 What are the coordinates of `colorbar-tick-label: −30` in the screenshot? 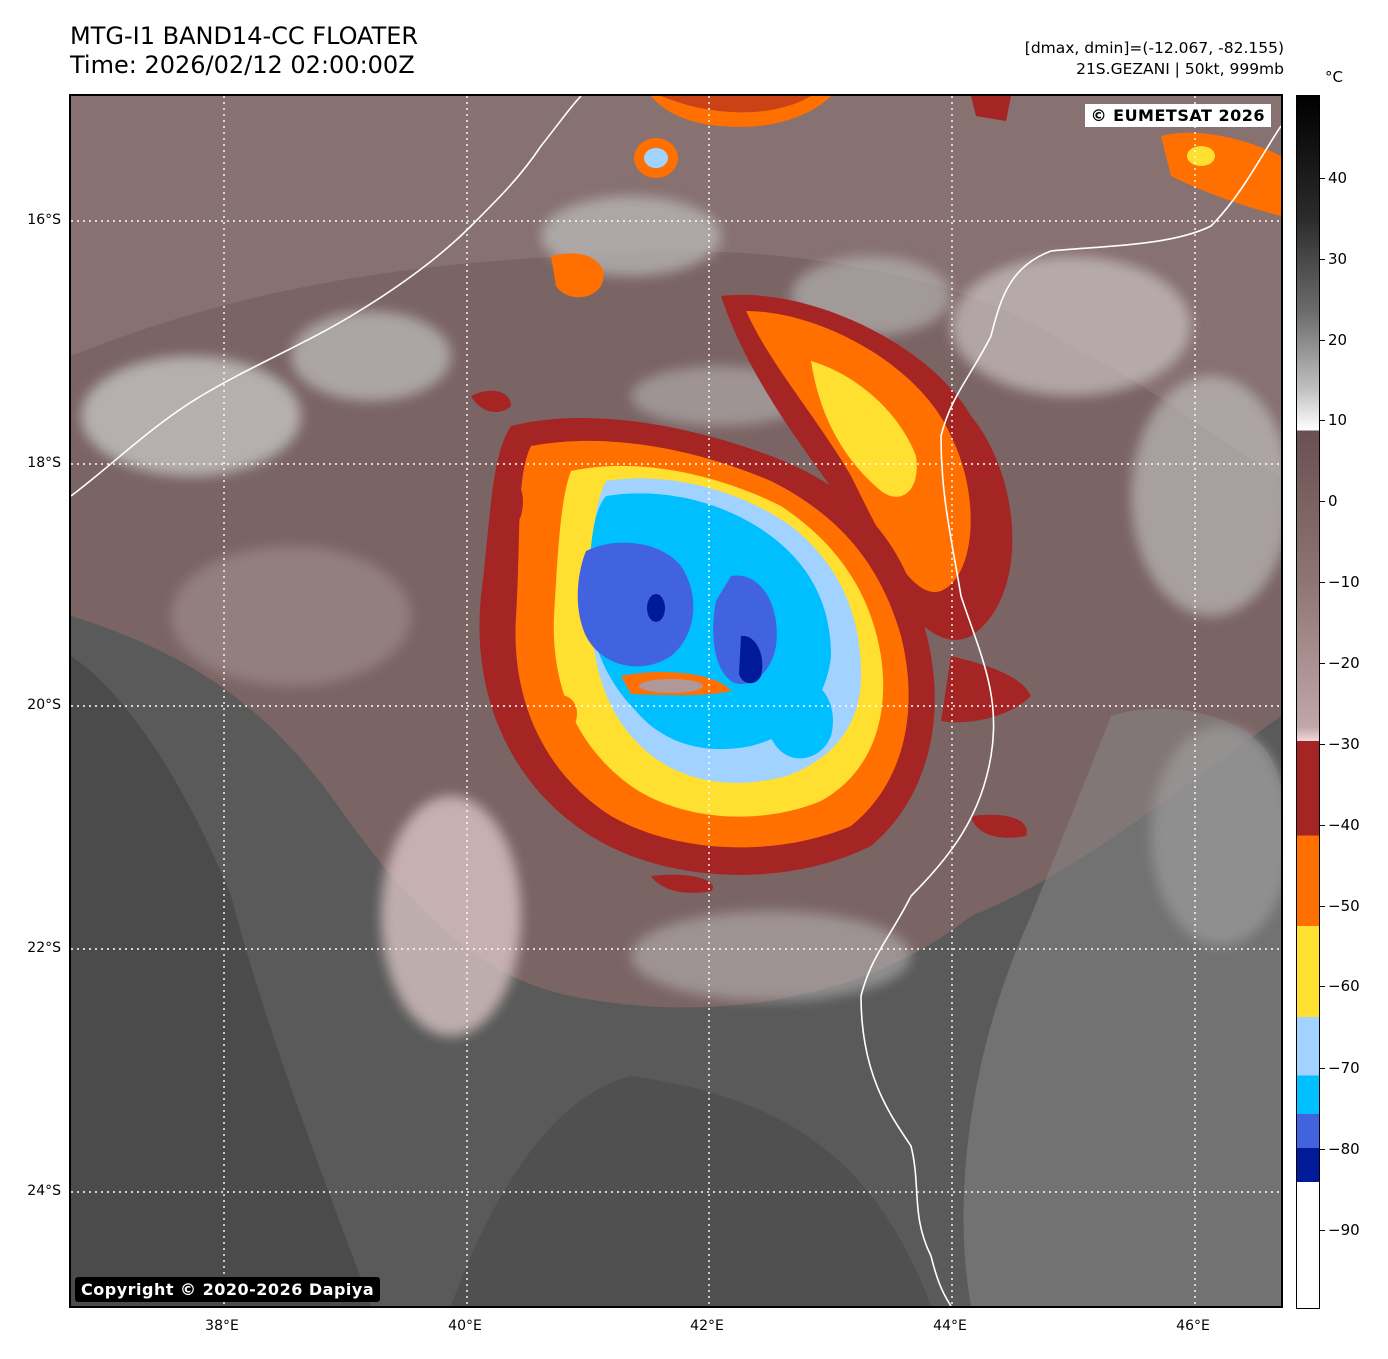 It's located at (1344, 744).